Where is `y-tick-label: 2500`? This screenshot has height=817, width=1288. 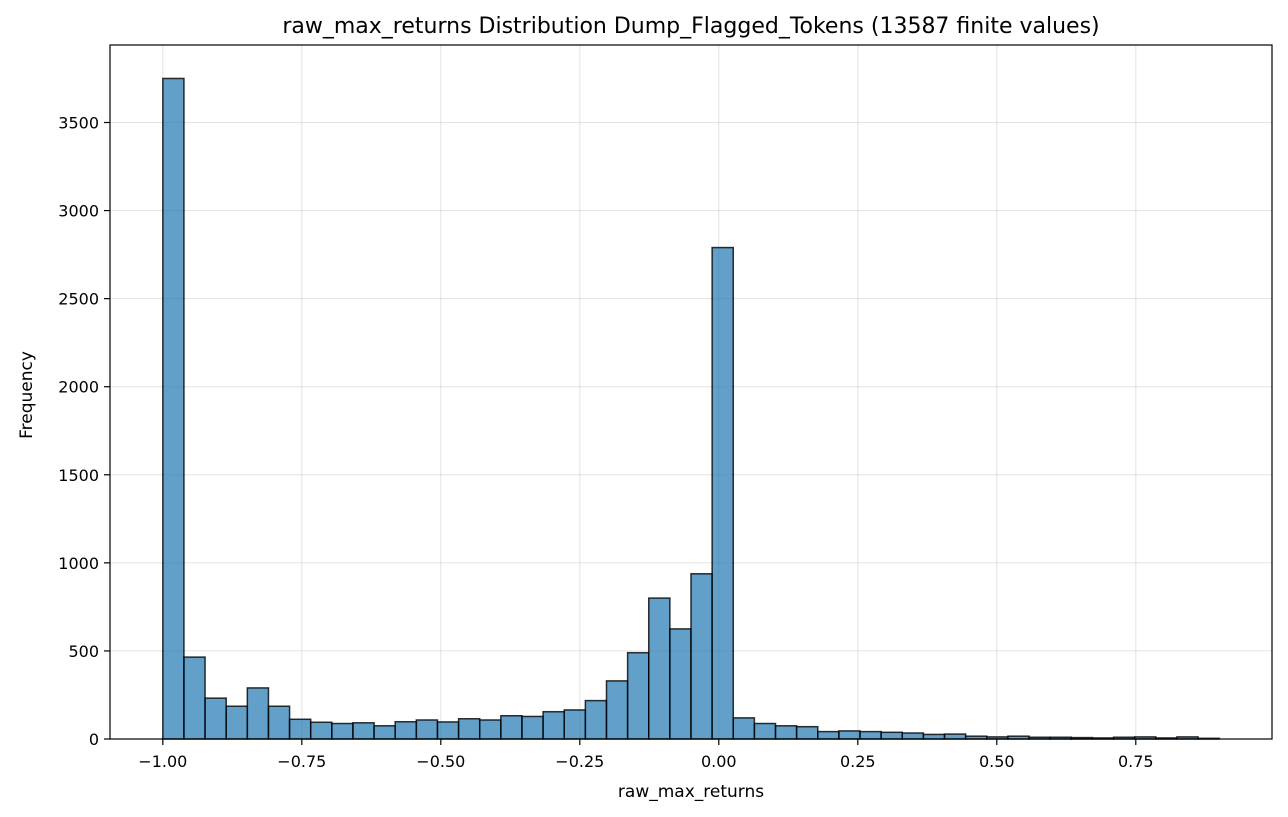 y-tick-label: 2500 is located at coordinates (78, 299).